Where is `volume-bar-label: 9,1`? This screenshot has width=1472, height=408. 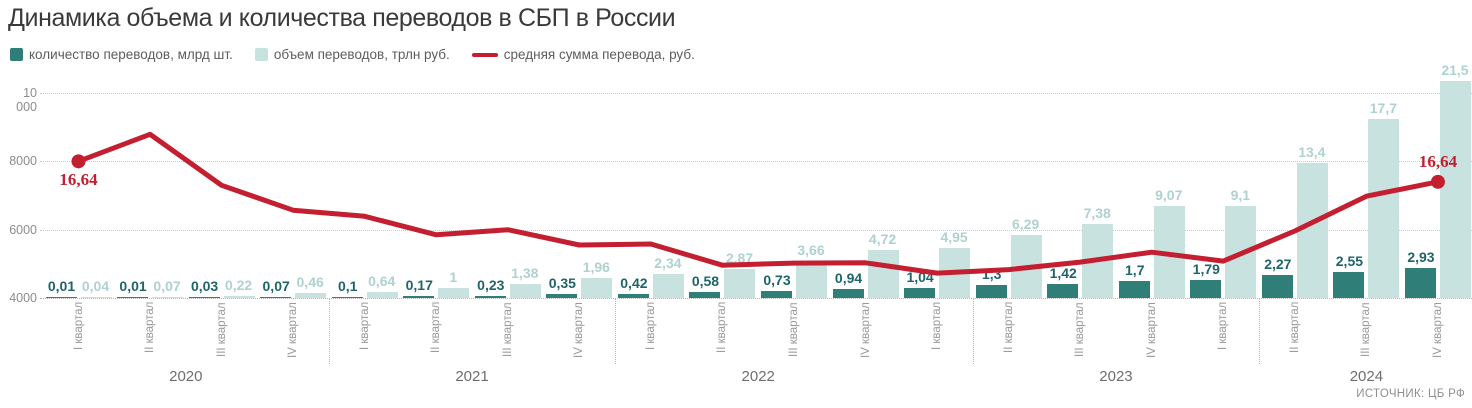 volume-bar-label: 9,1 is located at coordinates (1240, 195).